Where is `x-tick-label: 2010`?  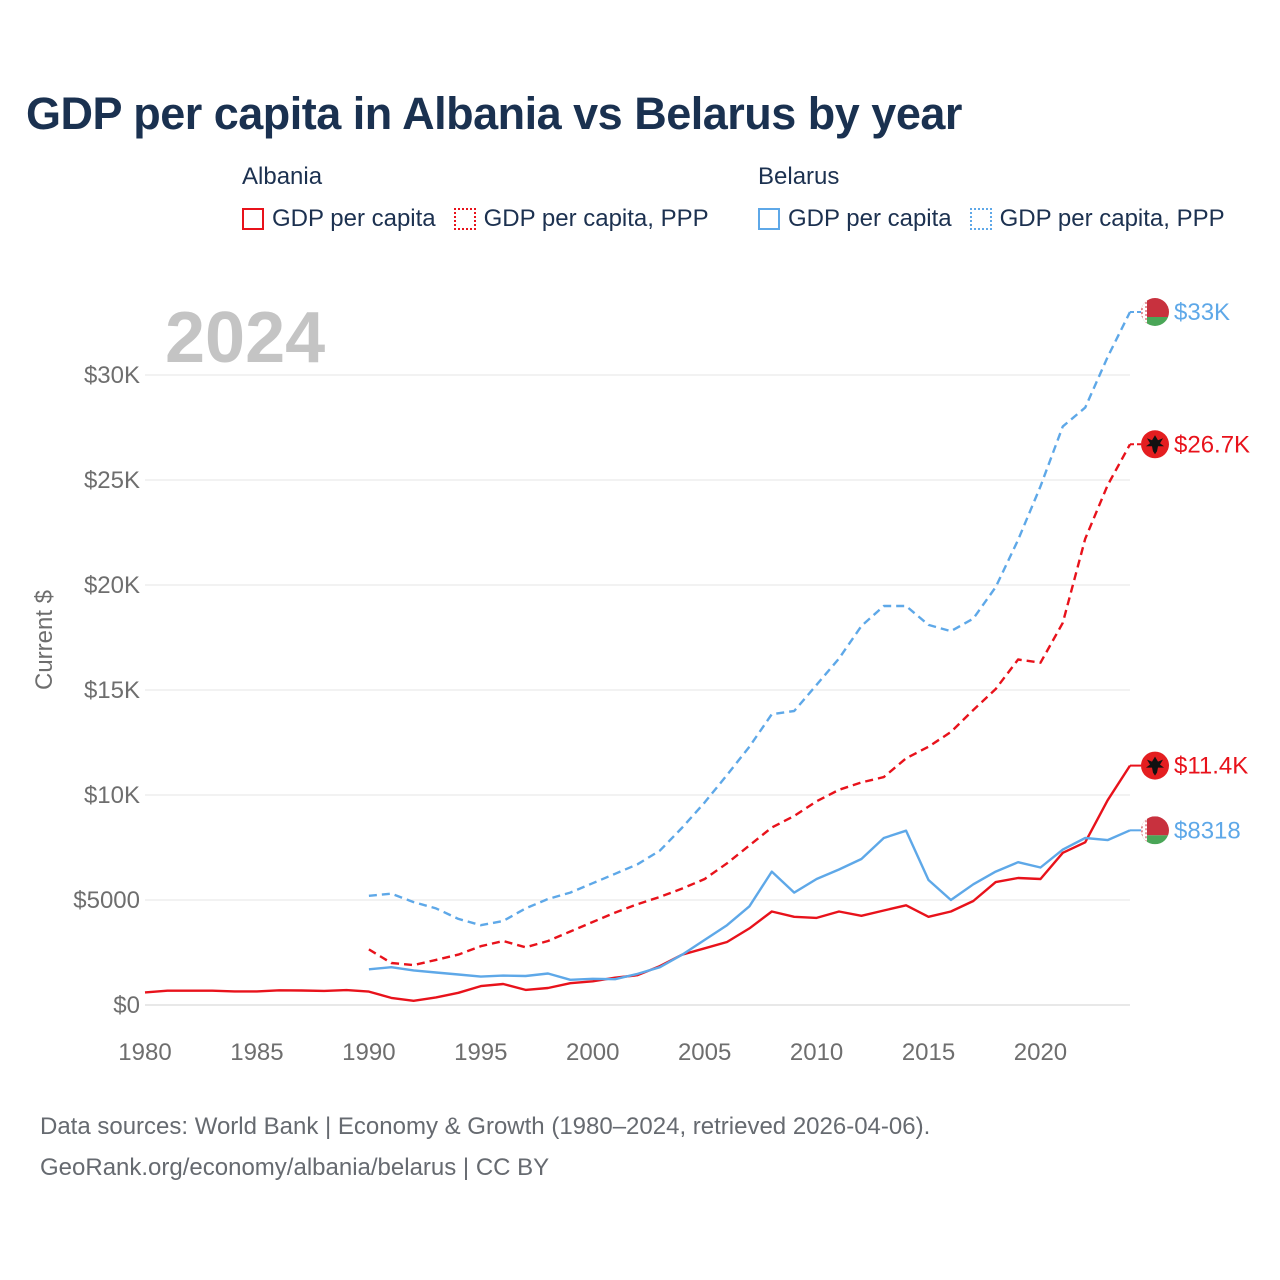 x-tick-label: 2010 is located at coordinates (816, 1052).